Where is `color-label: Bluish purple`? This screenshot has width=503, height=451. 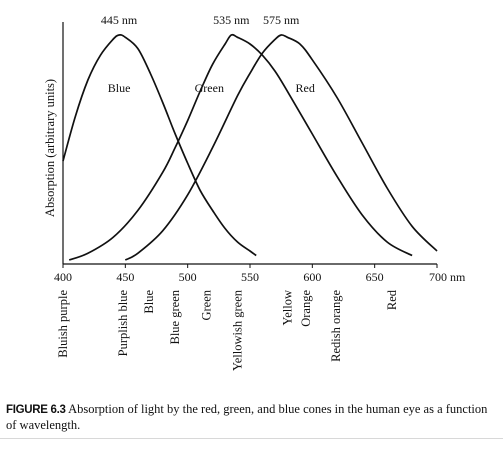 color-label: Bluish purple is located at coordinates (63, 324).